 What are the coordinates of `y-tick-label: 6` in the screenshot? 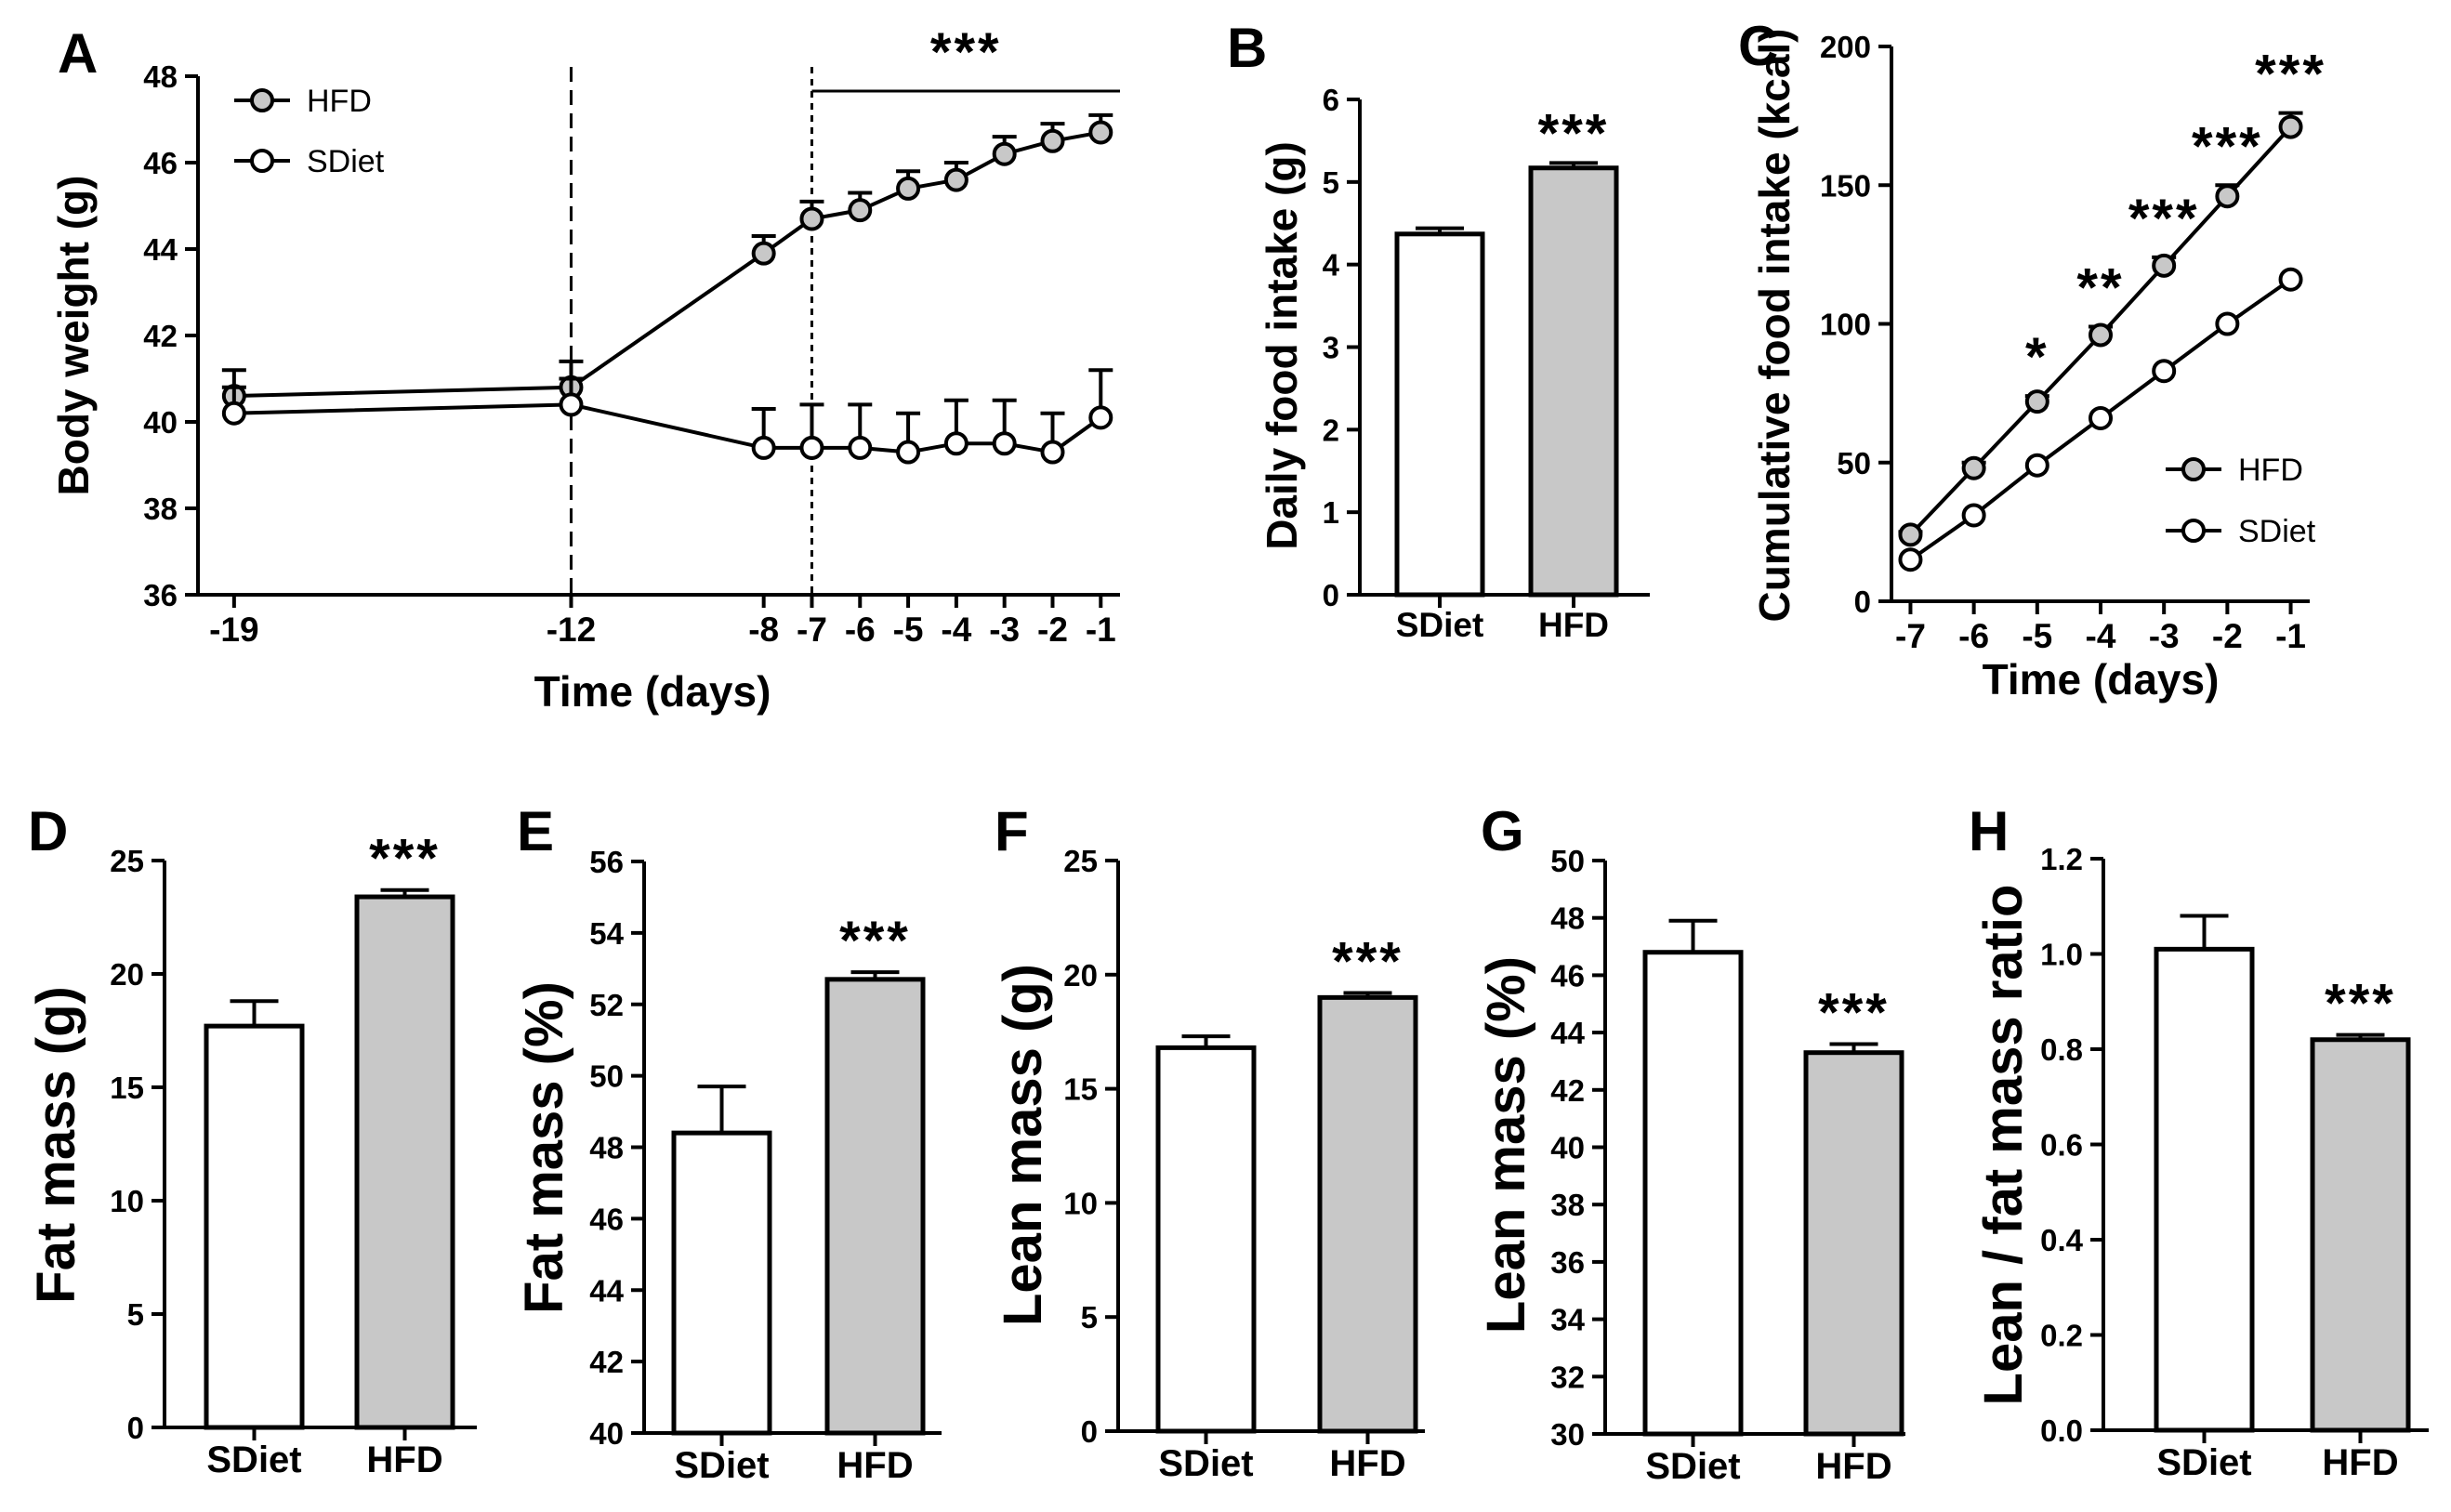 It's located at (1331, 100).